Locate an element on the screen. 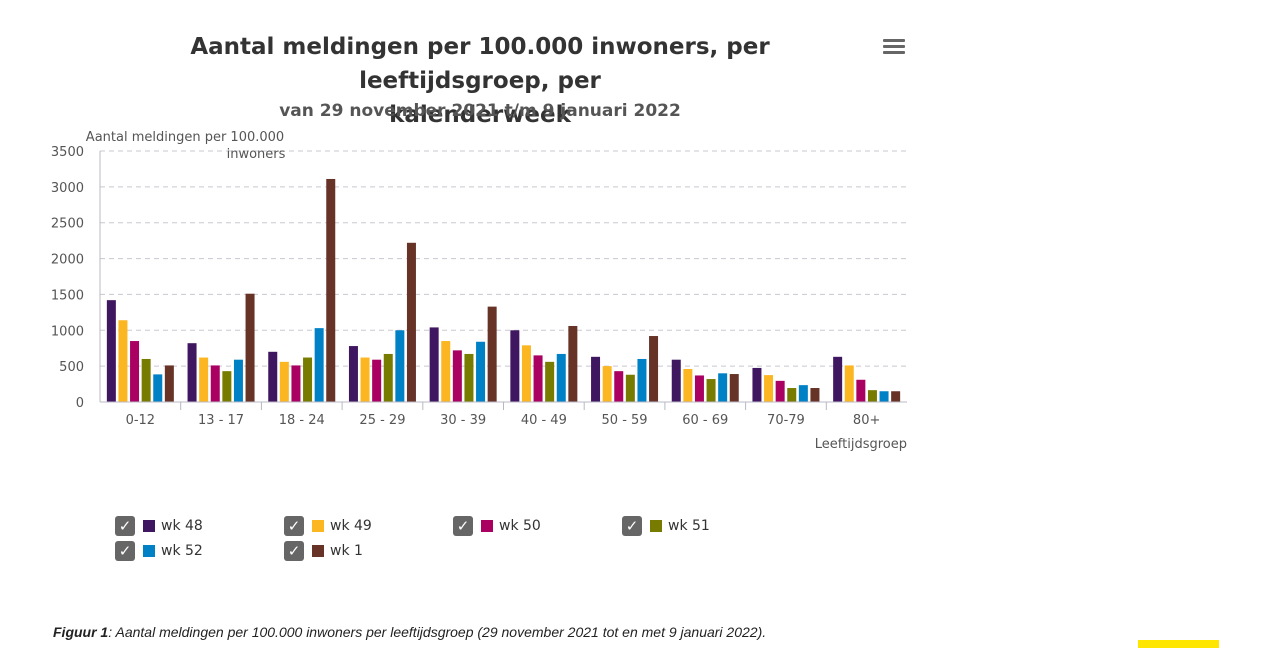  y-tick-label: 0 is located at coordinates (80, 403).